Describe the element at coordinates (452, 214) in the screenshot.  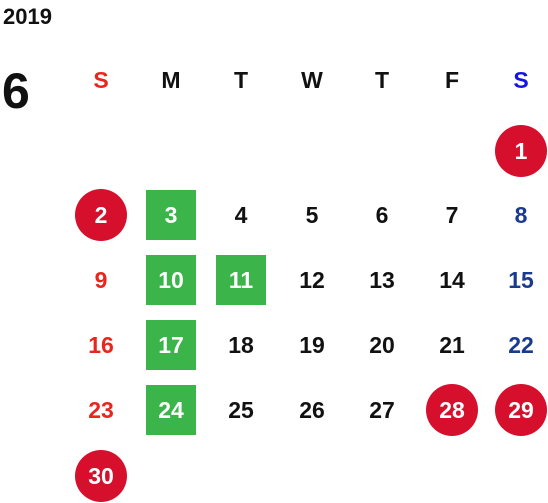
I see `day-cell-7: 7` at that location.